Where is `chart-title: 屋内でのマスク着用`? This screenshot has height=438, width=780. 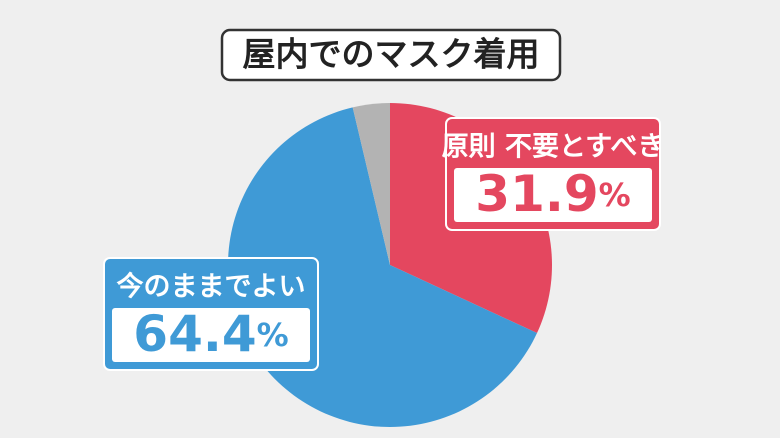
chart-title: 屋内でのマスク着用 is located at coordinates (391, 54).